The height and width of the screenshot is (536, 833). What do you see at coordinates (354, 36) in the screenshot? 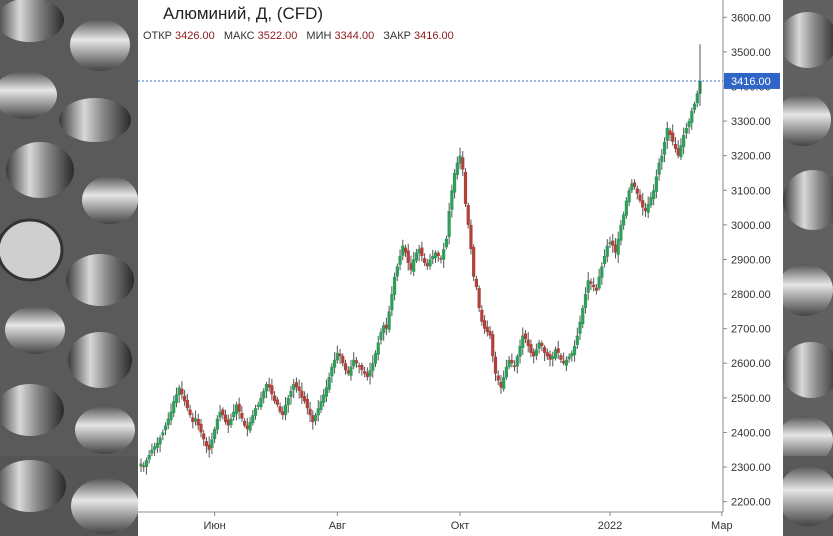
I see `low-value: 3344.00` at bounding box center [354, 36].